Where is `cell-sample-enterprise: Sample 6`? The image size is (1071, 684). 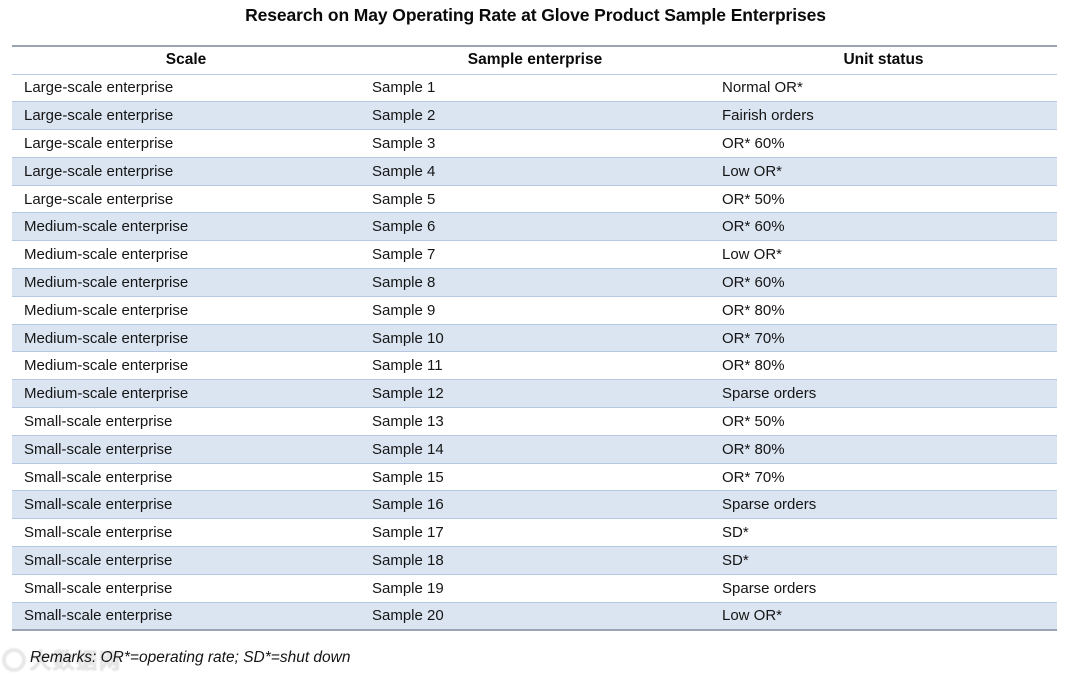
cell-sample-enterprise: Sample 6 is located at coordinates (535, 227).